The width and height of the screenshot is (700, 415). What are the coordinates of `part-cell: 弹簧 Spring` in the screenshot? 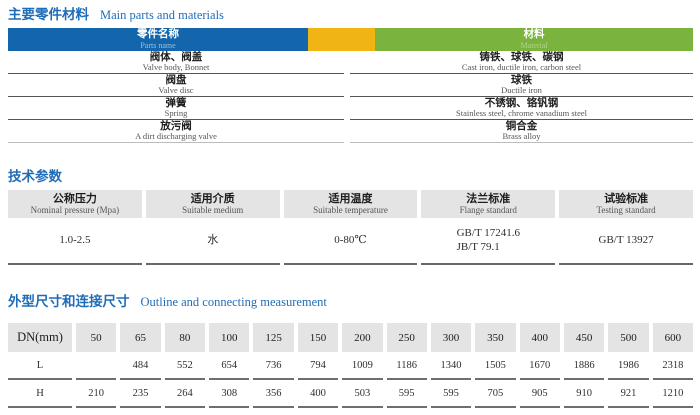 It's located at (176, 108).